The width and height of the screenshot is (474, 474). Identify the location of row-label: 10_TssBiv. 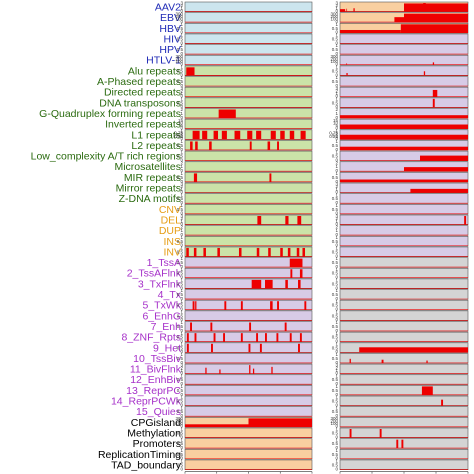
(157, 359).